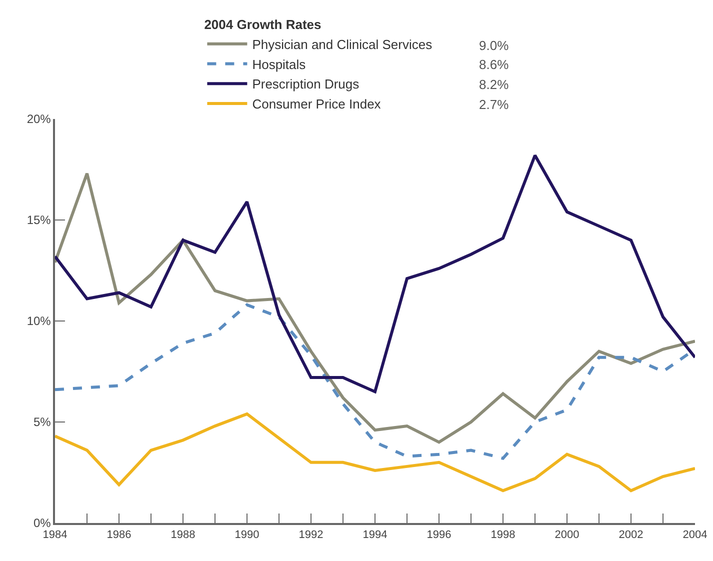  I want to click on x-tick-label: 1996, so click(439, 534).